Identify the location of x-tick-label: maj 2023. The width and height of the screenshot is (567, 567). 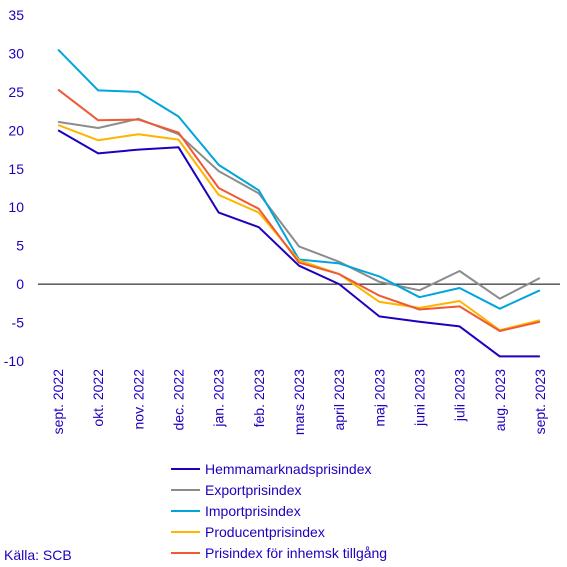
(379, 398).